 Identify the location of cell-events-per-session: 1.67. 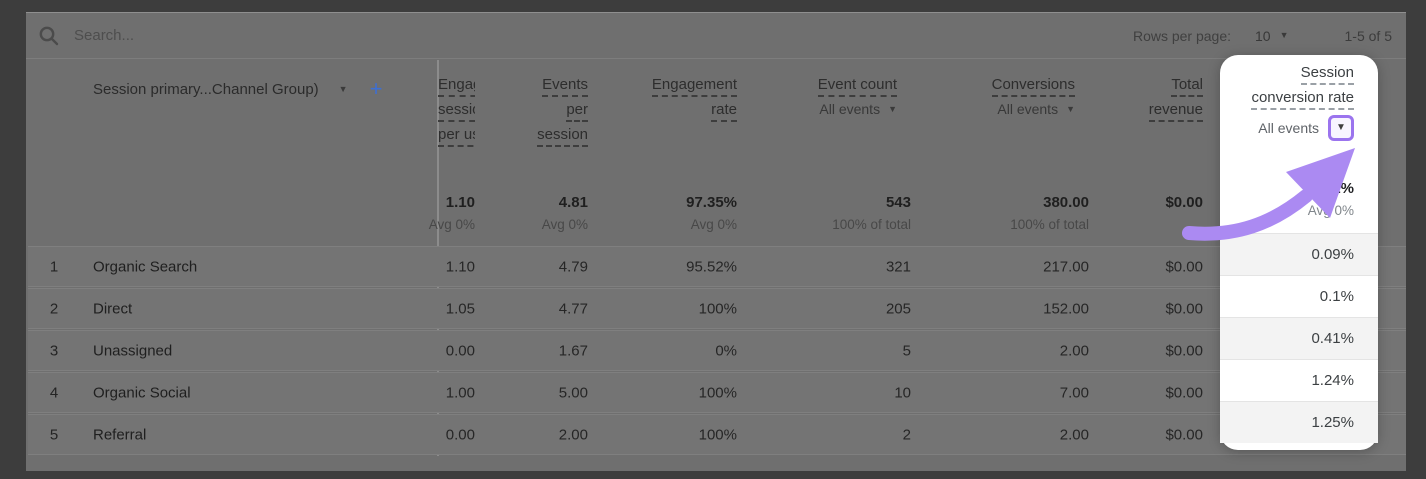
(573, 350).